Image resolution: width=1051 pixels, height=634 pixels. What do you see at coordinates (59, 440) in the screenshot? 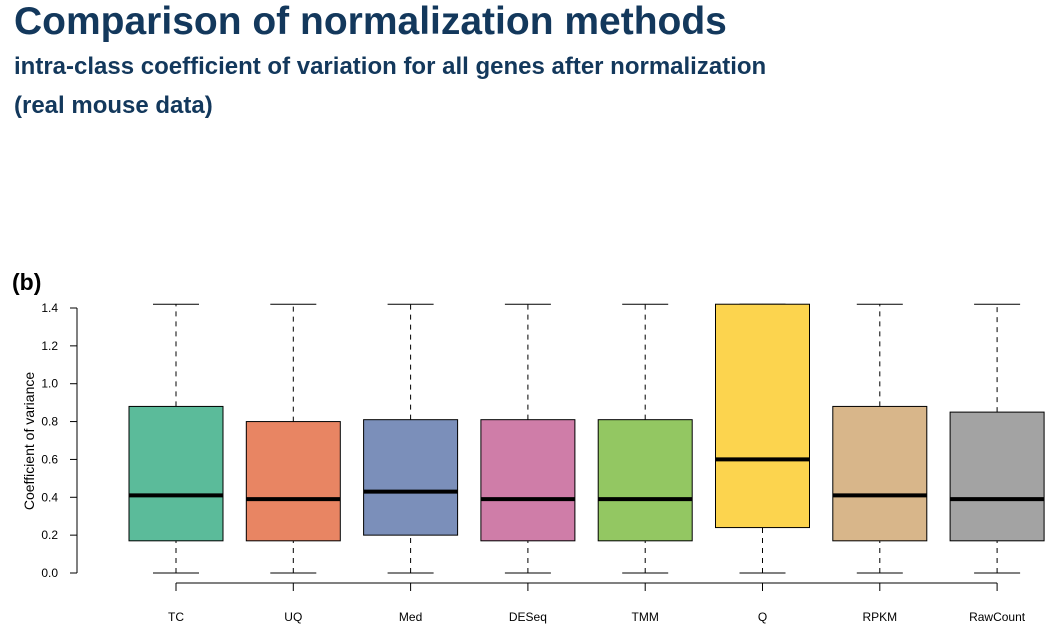
I see `y-axis: 0.0 0.2 0.4 0.6 0.8 1.0 1.2 1.4` at bounding box center [59, 440].